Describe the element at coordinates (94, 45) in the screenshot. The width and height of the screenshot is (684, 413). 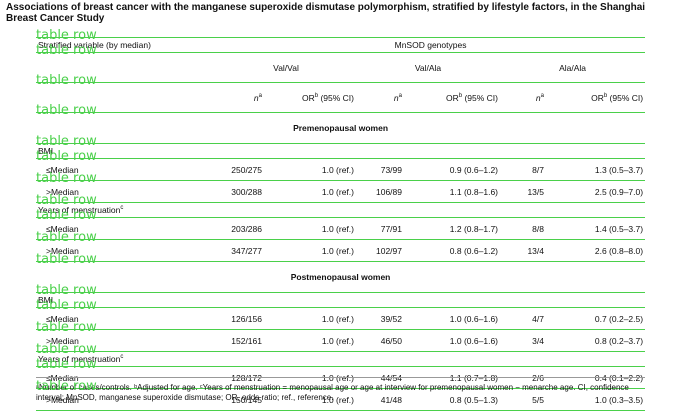
I see `stratified-header: Stratified variable (by median)` at that location.